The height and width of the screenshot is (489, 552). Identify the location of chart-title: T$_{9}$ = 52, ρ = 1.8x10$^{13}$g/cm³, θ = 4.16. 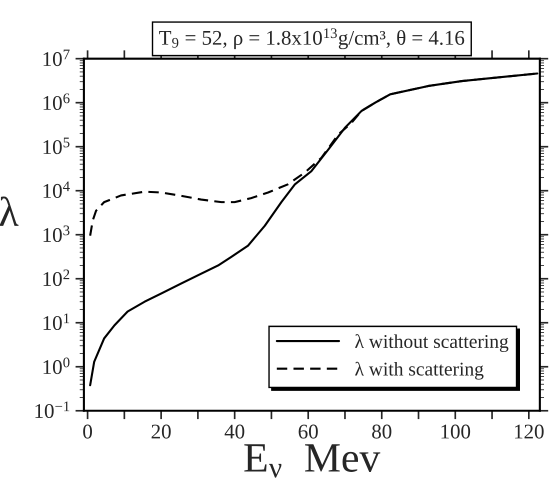
(311, 39).